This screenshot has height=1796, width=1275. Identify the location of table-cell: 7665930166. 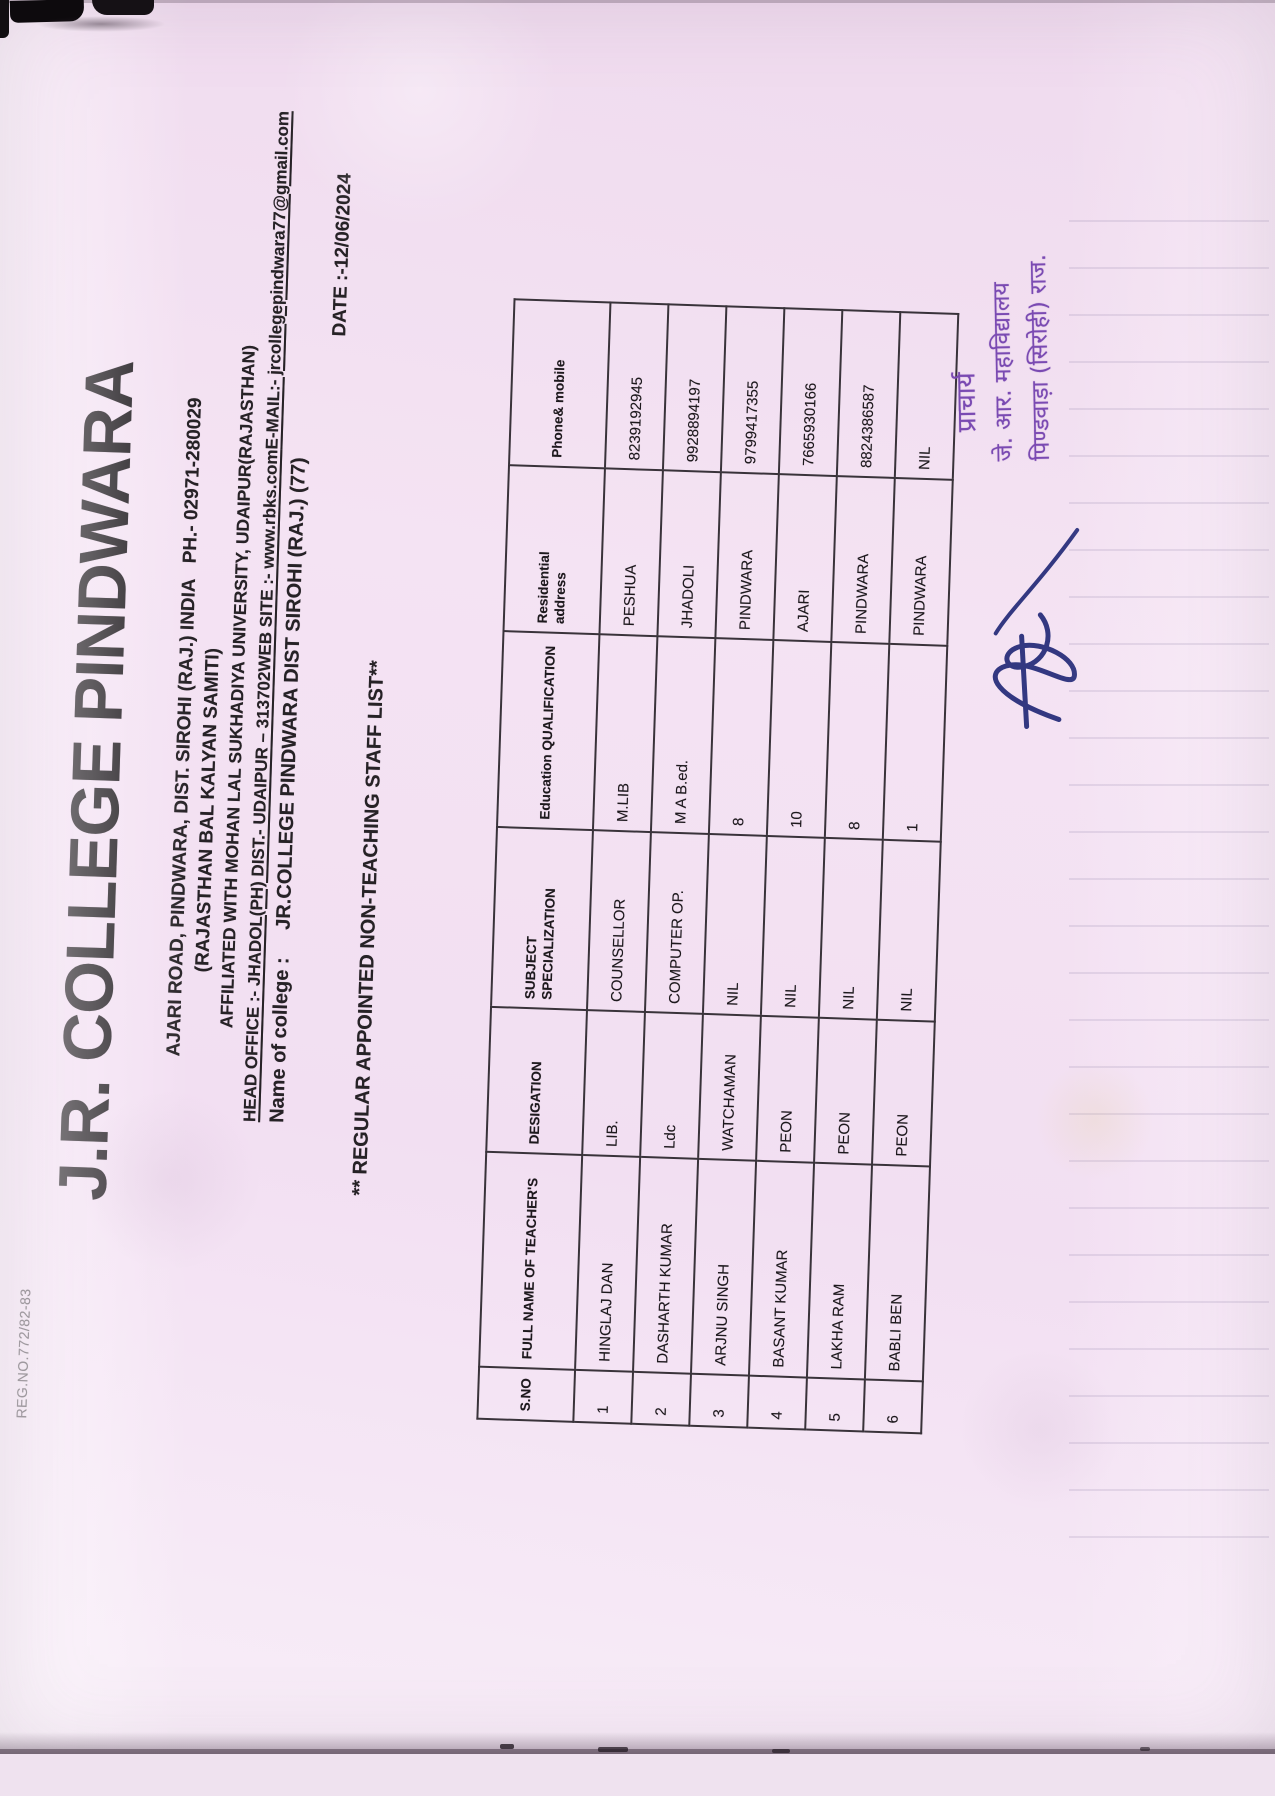
(810, 392).